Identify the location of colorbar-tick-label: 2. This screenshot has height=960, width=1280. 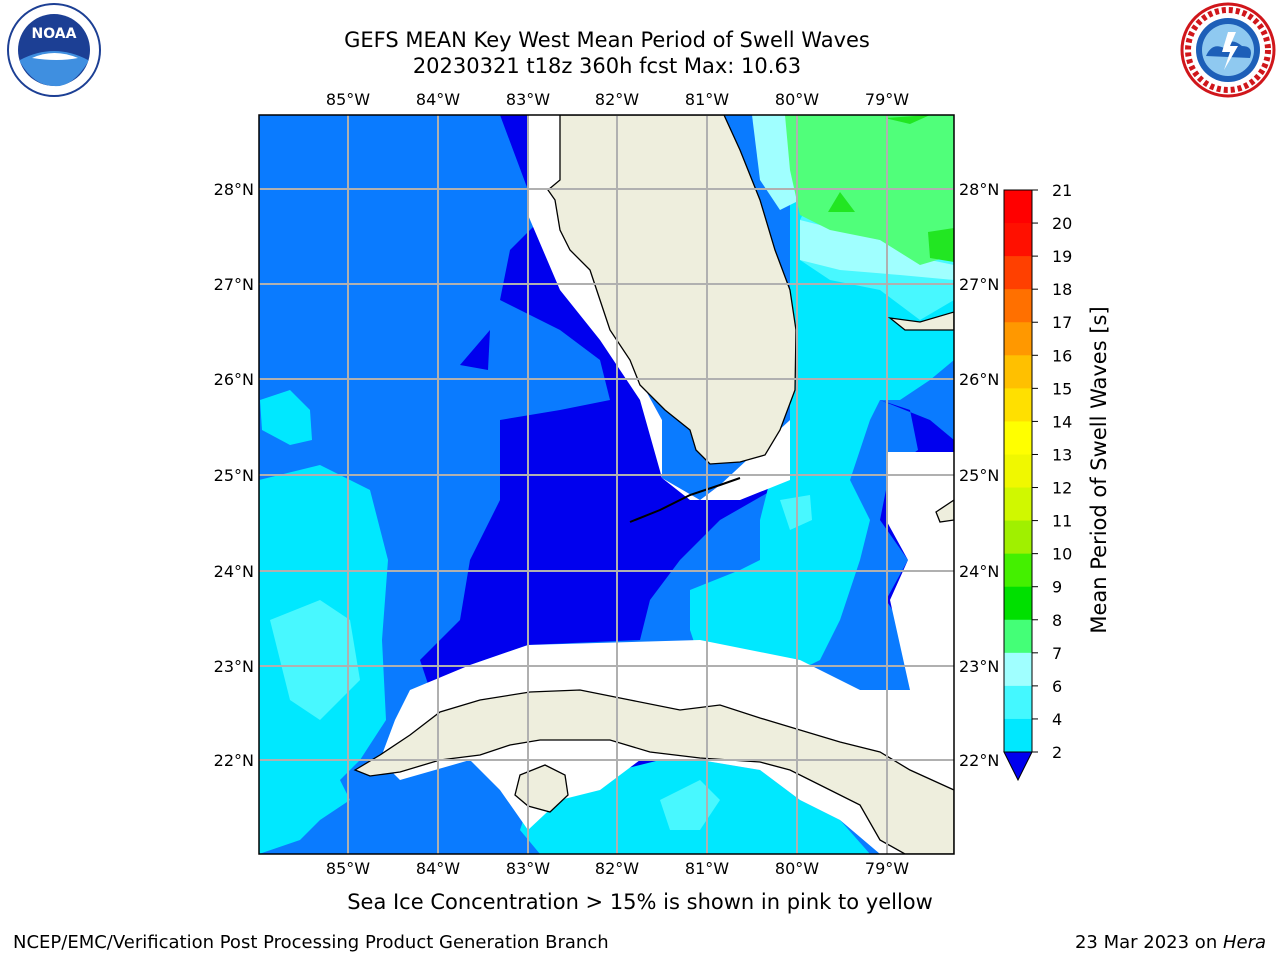
(1057, 752).